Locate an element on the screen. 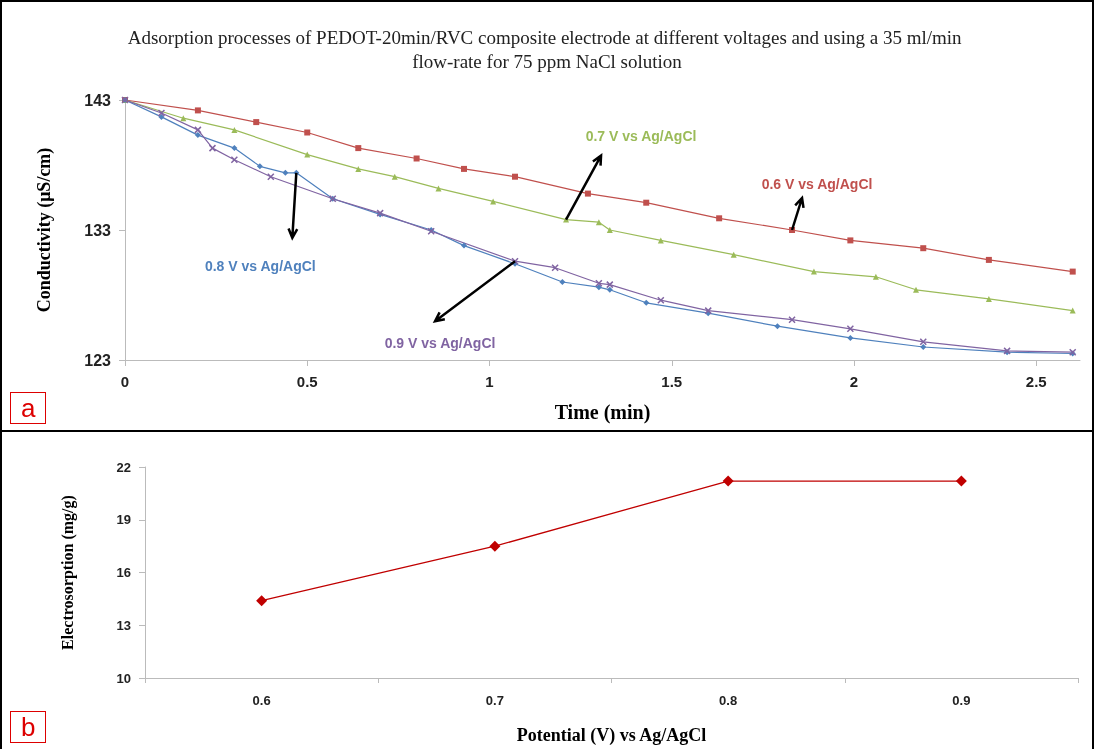  x-tick-label: 0.6 is located at coordinates (261, 700).